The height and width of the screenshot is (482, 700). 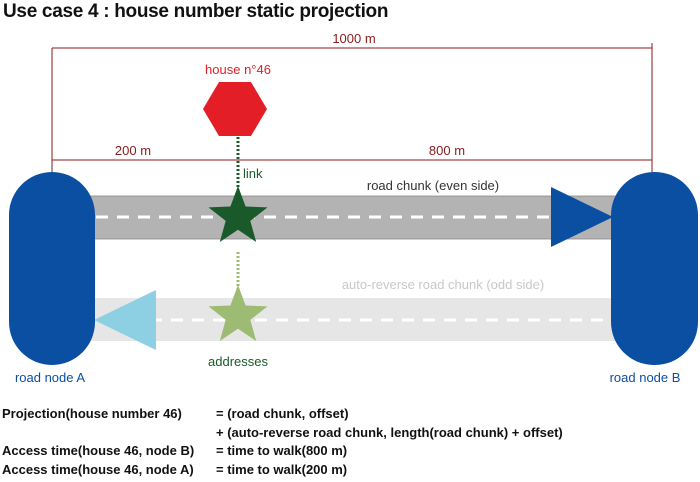 What do you see at coordinates (353, 38) in the screenshot?
I see `measure-label-total: 1000 m` at bounding box center [353, 38].